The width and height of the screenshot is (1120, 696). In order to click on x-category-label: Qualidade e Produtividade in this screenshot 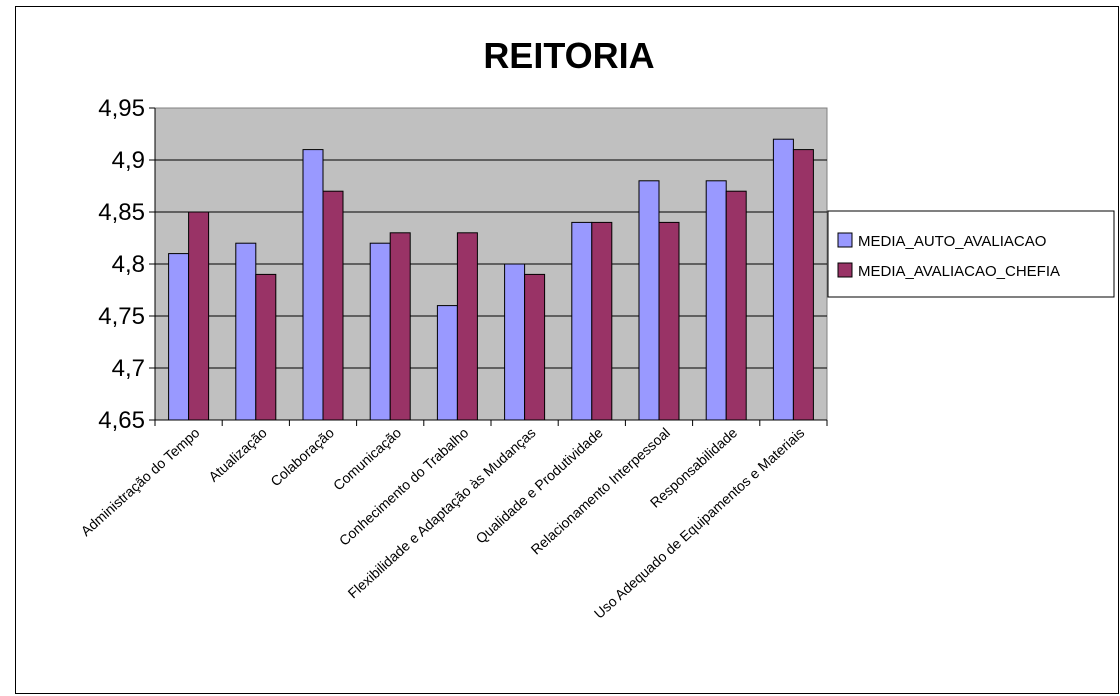, I will do `click(538, 485)`.